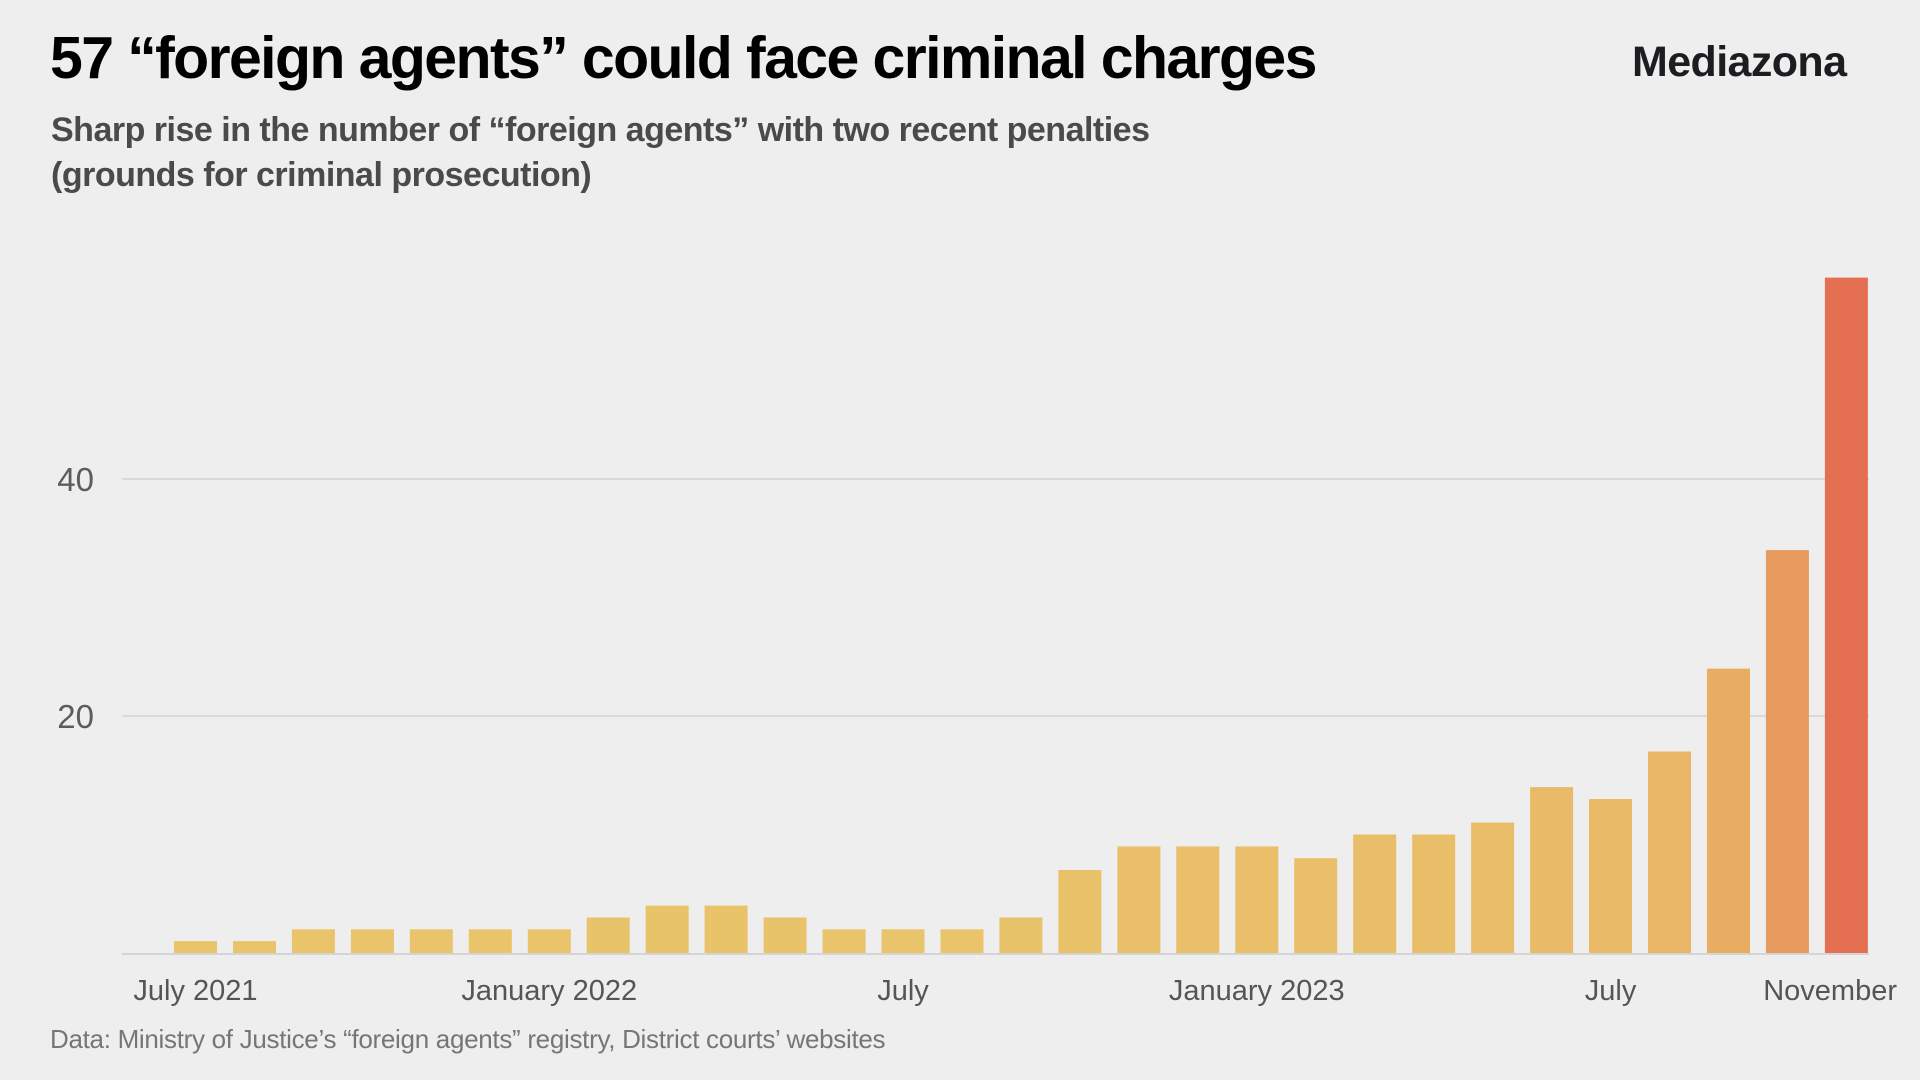 This screenshot has height=1080, width=1920. What do you see at coordinates (785, 935) in the screenshot?
I see `bar-may-2022` at bounding box center [785, 935].